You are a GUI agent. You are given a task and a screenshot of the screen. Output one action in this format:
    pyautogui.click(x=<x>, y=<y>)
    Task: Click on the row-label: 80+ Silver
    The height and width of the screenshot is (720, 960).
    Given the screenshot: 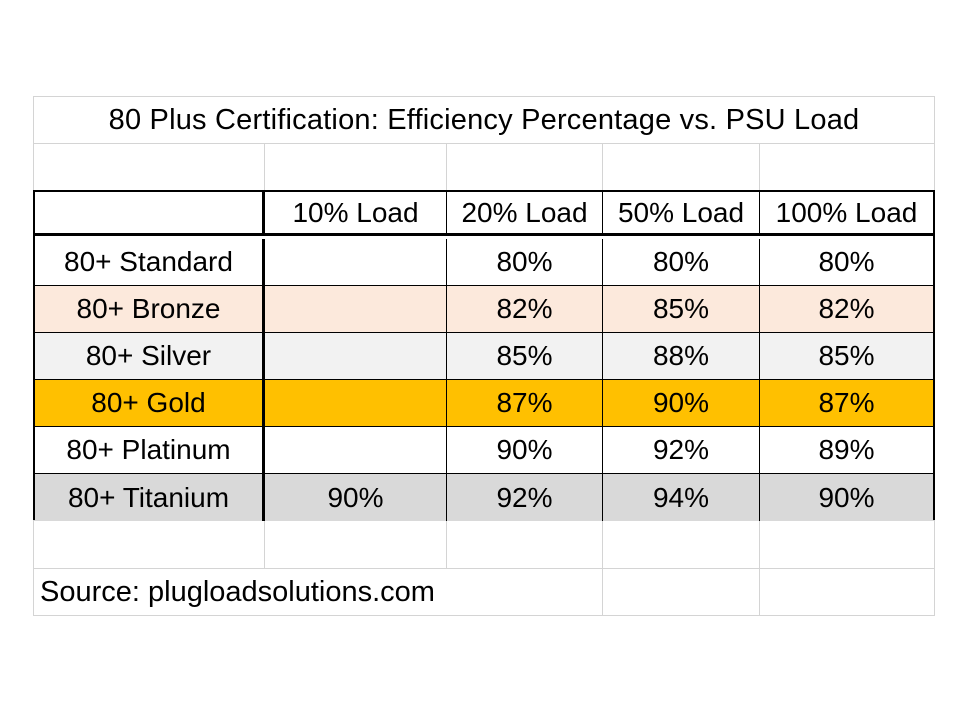 What is the action you would take?
    pyautogui.click(x=150, y=356)
    